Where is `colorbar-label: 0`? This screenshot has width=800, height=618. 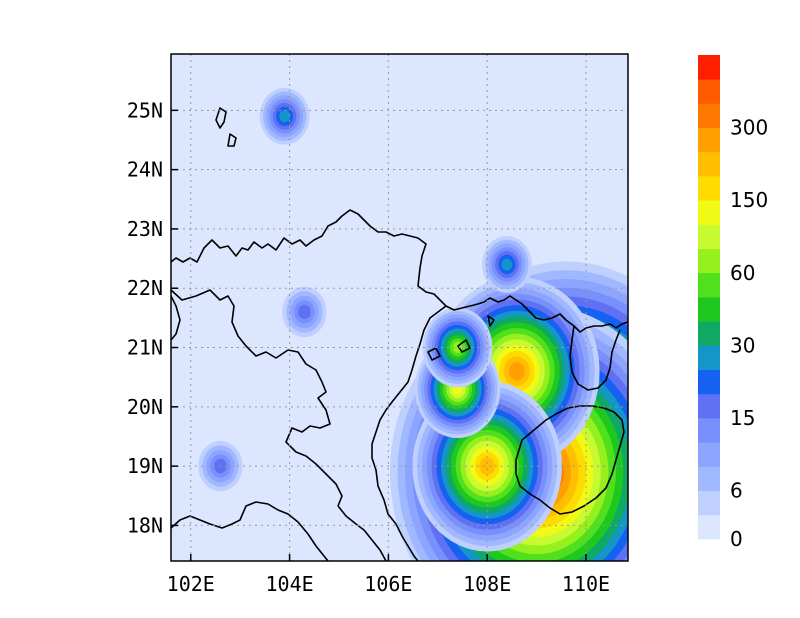 colorbar-label: 0 is located at coordinates (736, 539).